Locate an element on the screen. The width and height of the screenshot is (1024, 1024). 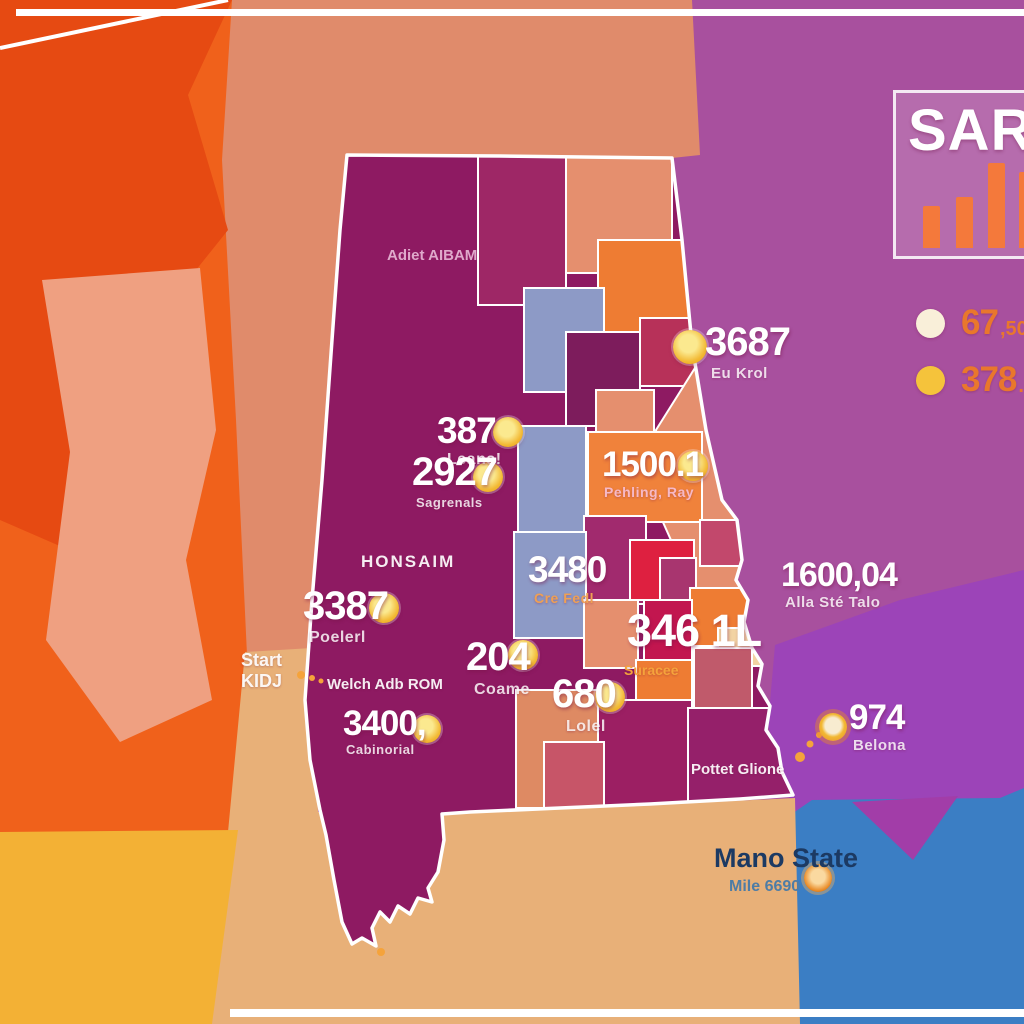
place-welch-adb-rom: Welch Adb ROM is located at coordinates (385, 684).